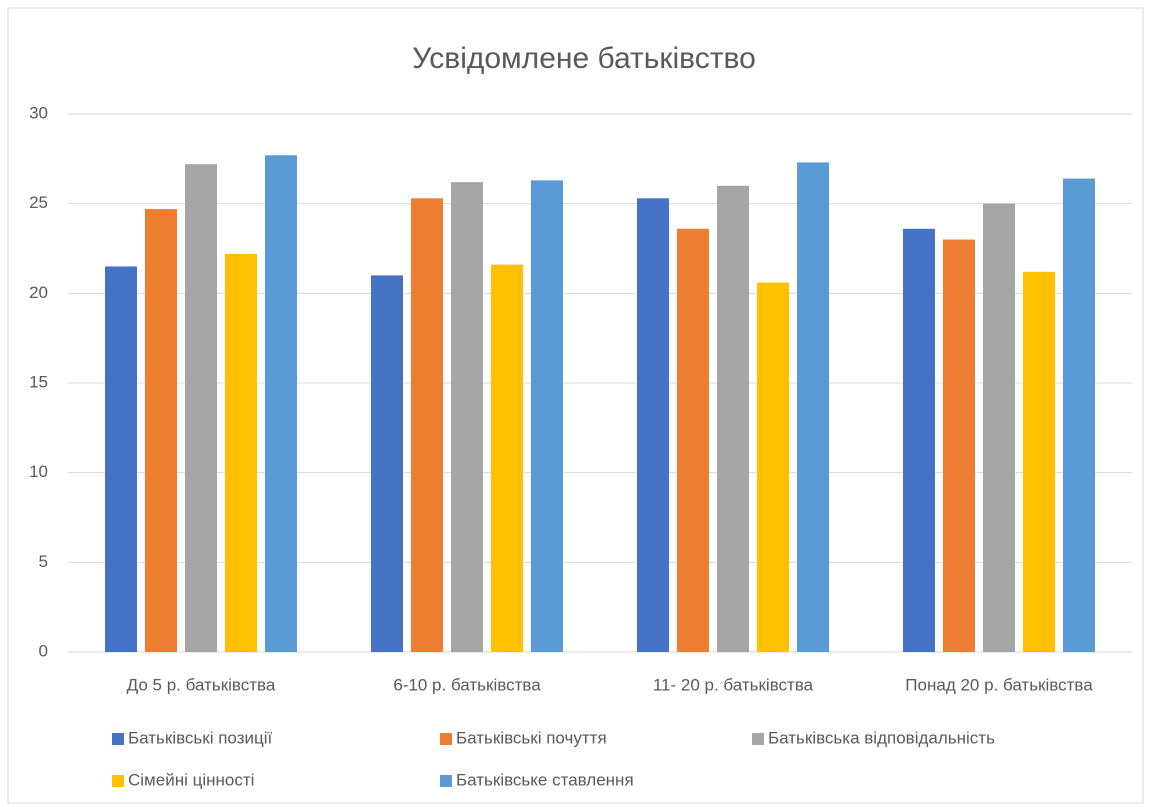 Image resolution: width=1149 pixels, height=807 pixels. What do you see at coordinates (43, 561) in the screenshot?
I see `y-tick-label: 5` at bounding box center [43, 561].